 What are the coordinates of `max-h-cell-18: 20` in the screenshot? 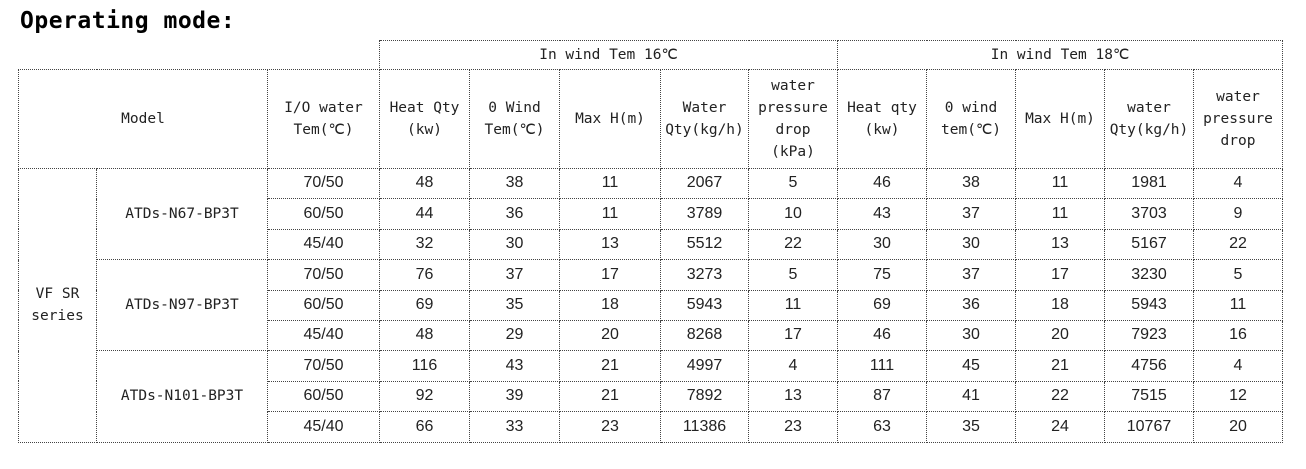 It's located at (1060, 335).